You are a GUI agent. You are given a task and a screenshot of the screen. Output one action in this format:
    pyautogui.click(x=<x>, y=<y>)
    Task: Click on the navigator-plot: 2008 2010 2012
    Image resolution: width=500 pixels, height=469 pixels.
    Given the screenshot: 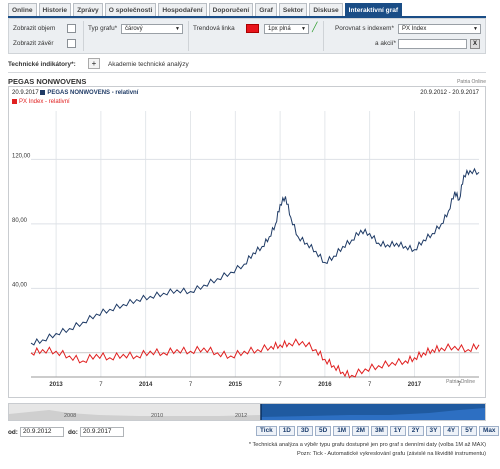 What is the action you would take?
    pyautogui.click(x=247, y=412)
    